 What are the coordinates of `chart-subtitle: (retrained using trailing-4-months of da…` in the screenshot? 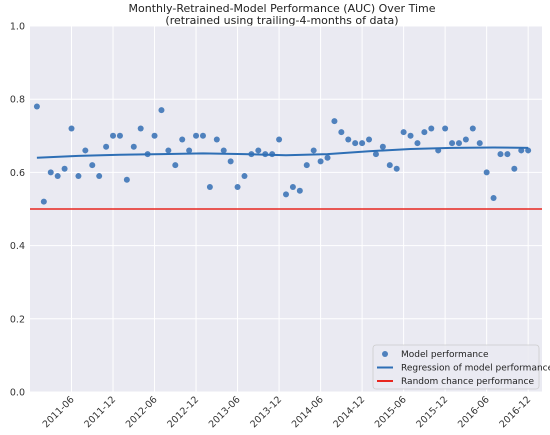 It's located at (281, 20).